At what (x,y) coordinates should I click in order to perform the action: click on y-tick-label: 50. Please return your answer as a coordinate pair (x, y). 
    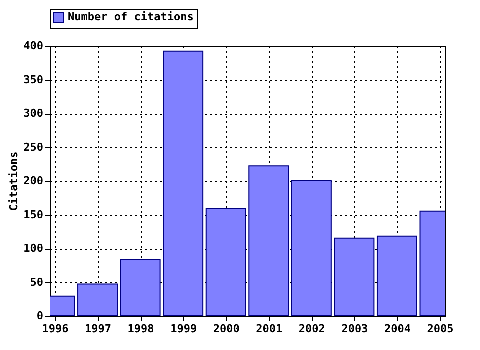
    Looking at the image, I should click on (37, 282).